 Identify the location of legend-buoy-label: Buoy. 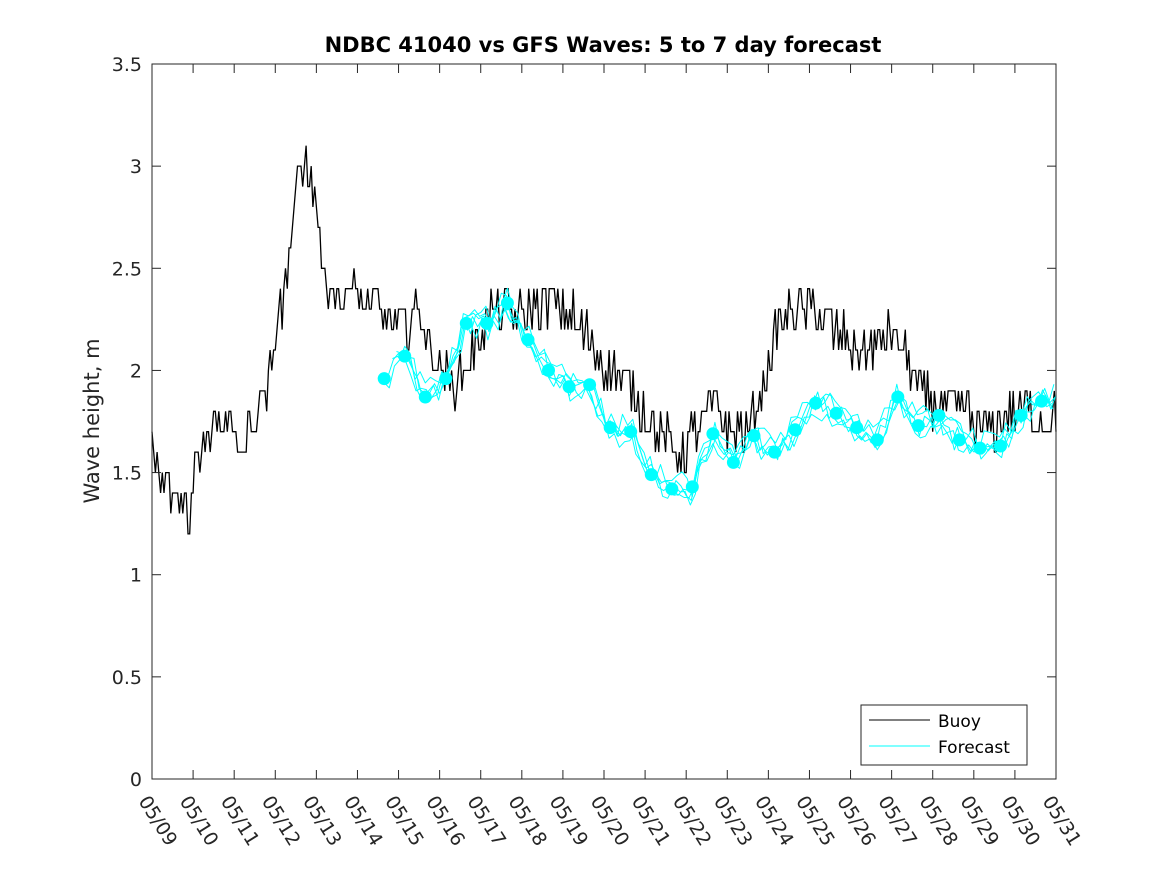
(959, 722).